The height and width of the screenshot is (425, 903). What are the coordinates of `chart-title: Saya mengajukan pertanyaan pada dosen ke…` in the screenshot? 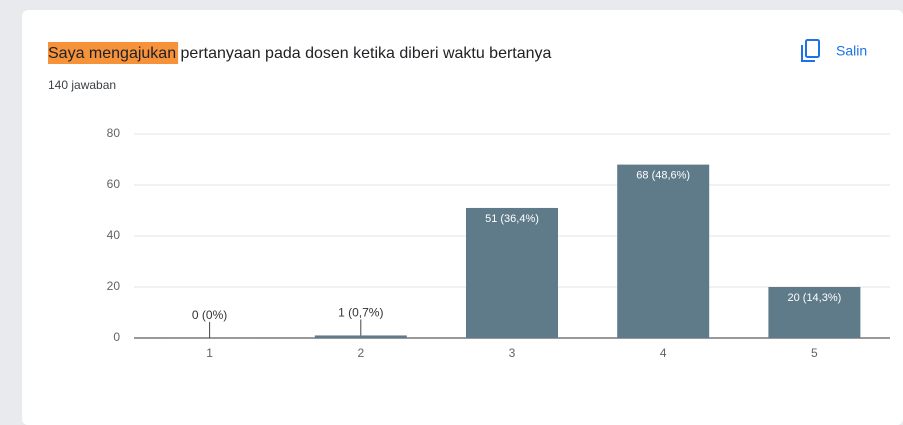 It's located at (300, 53).